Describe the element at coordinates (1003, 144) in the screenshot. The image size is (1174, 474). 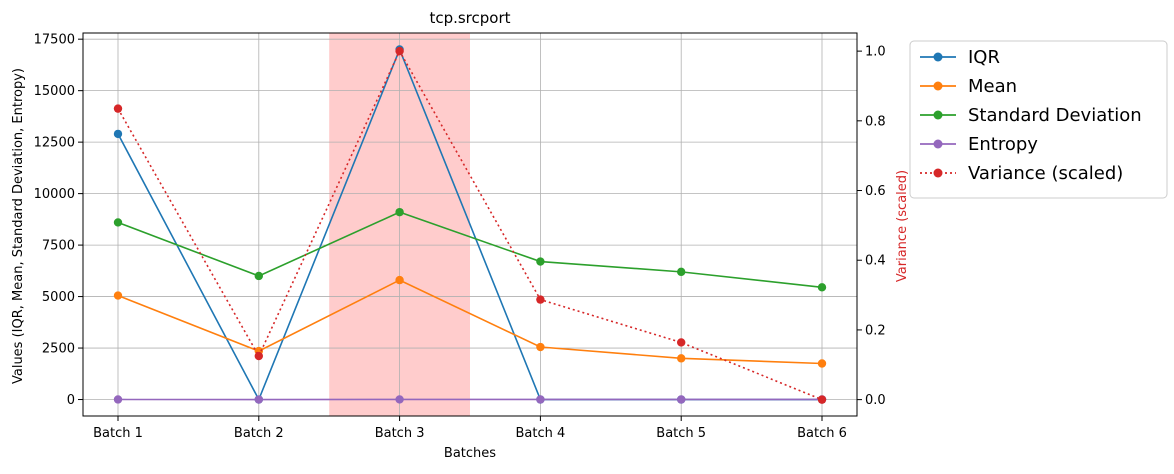
I see `legend-label-3: Entropy` at that location.